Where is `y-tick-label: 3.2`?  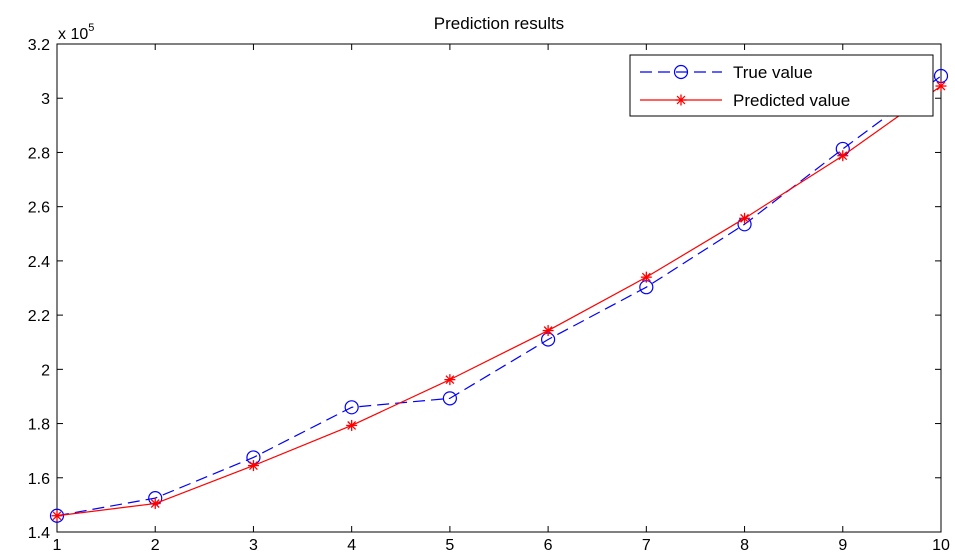 y-tick-label: 3.2 is located at coordinates (39, 45).